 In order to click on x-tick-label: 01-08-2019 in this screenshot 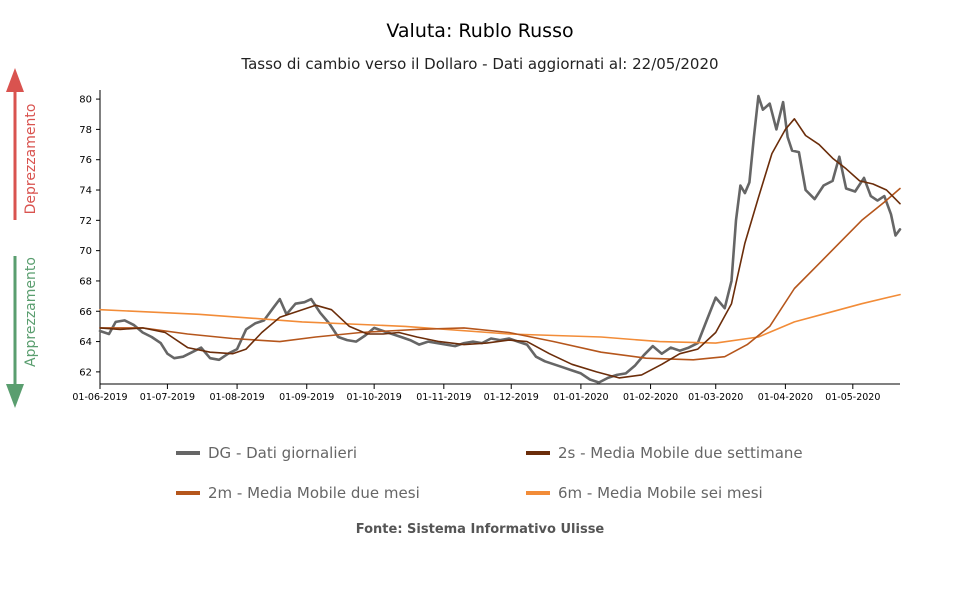, I will do `click(236, 397)`.